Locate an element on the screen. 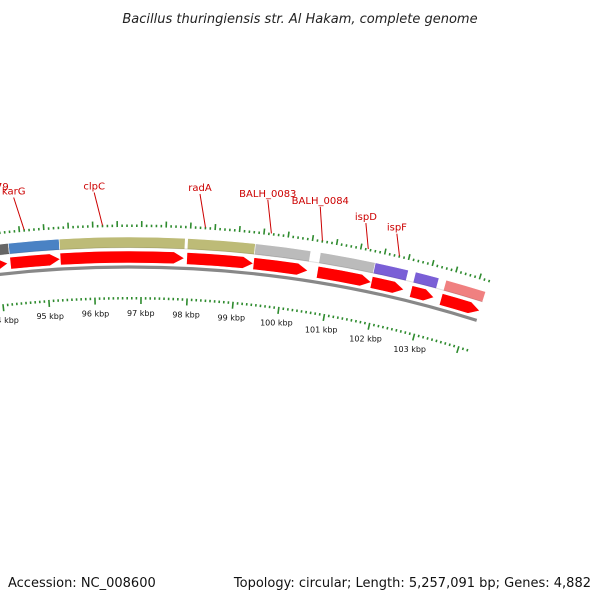 This screenshot has height=600, width=600. gene-label: ispF is located at coordinates (397, 228).